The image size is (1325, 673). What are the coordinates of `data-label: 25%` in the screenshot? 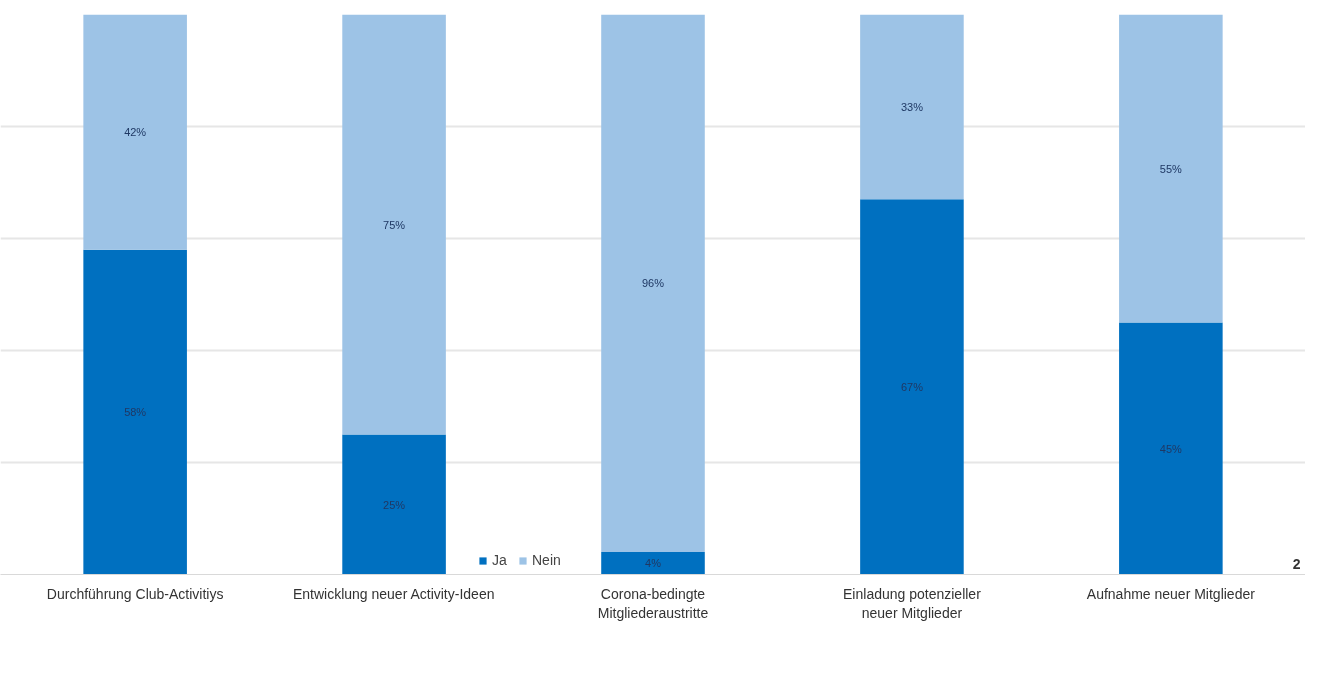 It's located at (394, 504).